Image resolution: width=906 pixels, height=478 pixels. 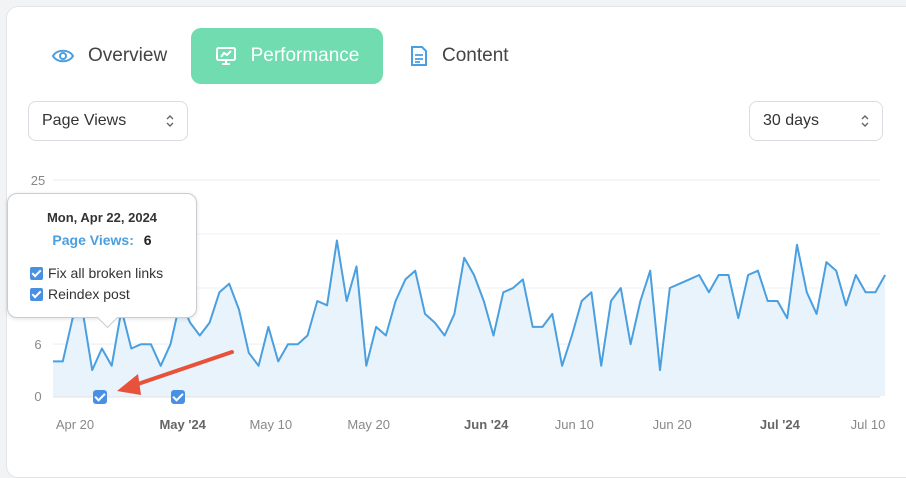 I want to click on tooltip-annotation-item: Fix all broken links, so click(x=96, y=273).